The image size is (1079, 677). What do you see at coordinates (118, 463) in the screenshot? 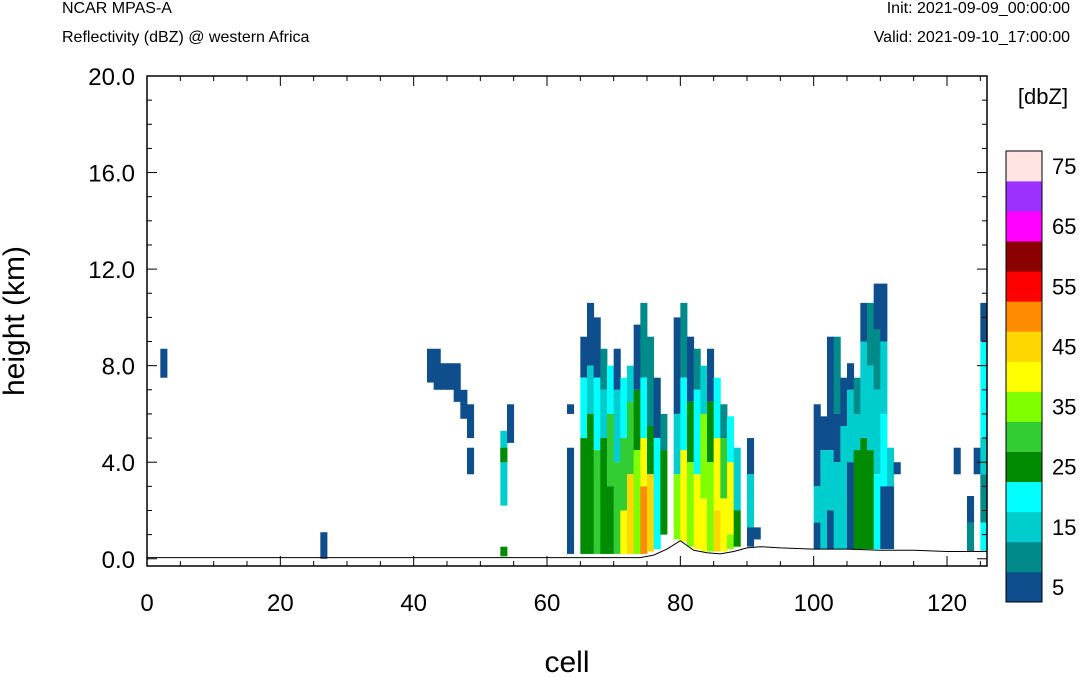
I see `y-tick-label: 4.0` at bounding box center [118, 463].